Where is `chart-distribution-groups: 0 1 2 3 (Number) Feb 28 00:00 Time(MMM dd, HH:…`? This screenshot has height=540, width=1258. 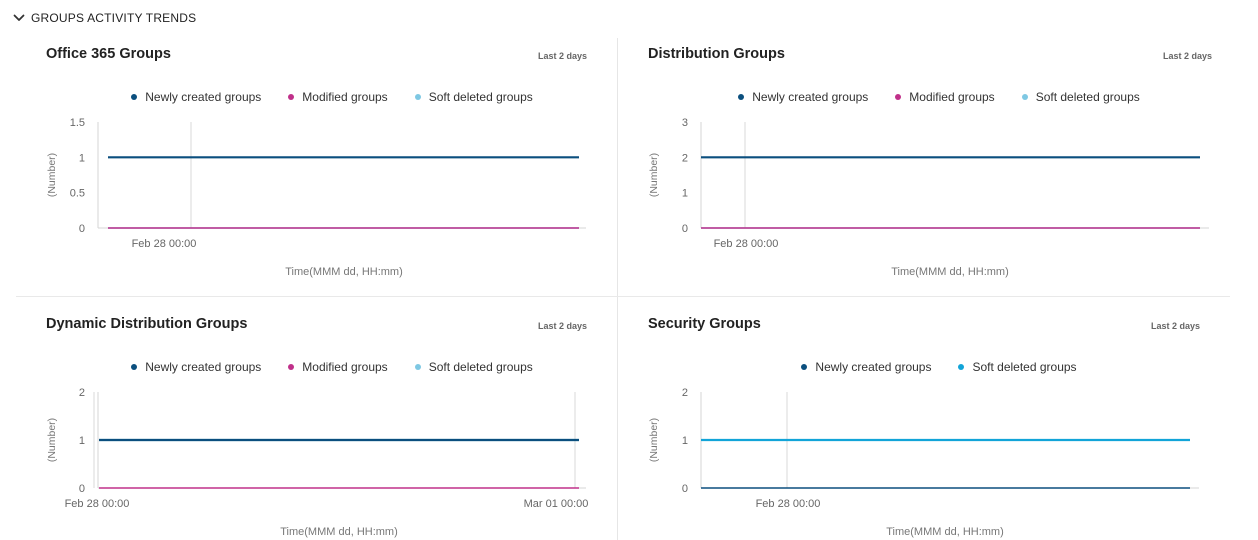
chart-distribution-groups: 0 1 2 3 (Number) Feb 28 00:00 Time(MMM dd, HH:… is located at coordinates (928, 197).